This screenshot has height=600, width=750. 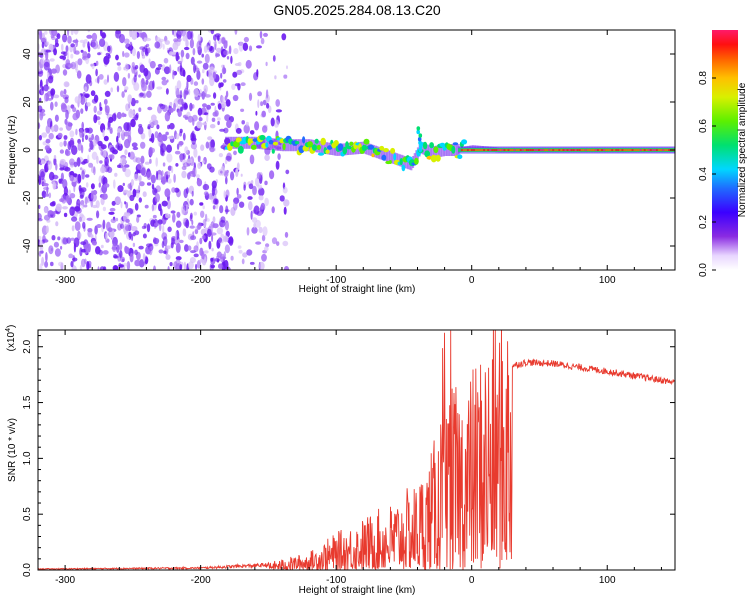 What do you see at coordinates (11, 341) in the screenshot?
I see `snr-y-scale-base: (x10` at bounding box center [11, 341].